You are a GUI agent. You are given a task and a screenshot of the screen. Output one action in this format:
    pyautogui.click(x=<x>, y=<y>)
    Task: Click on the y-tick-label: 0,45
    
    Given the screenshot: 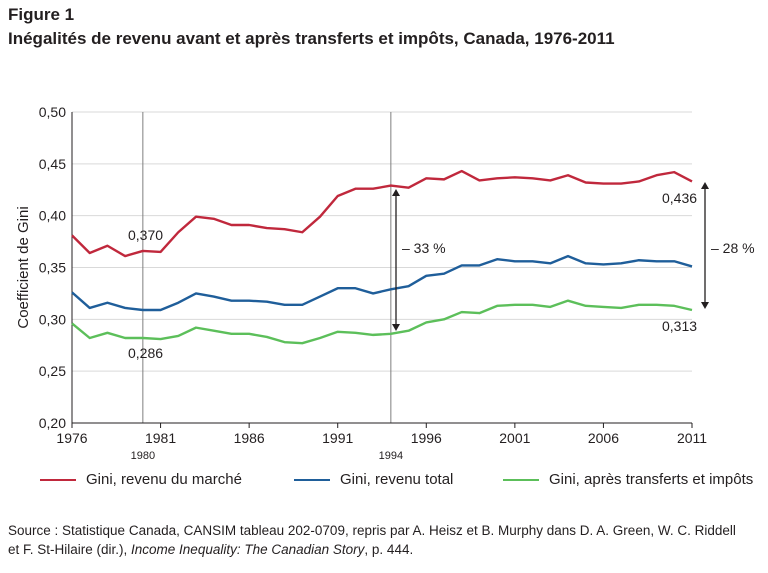 What is the action you would take?
    pyautogui.click(x=52, y=164)
    